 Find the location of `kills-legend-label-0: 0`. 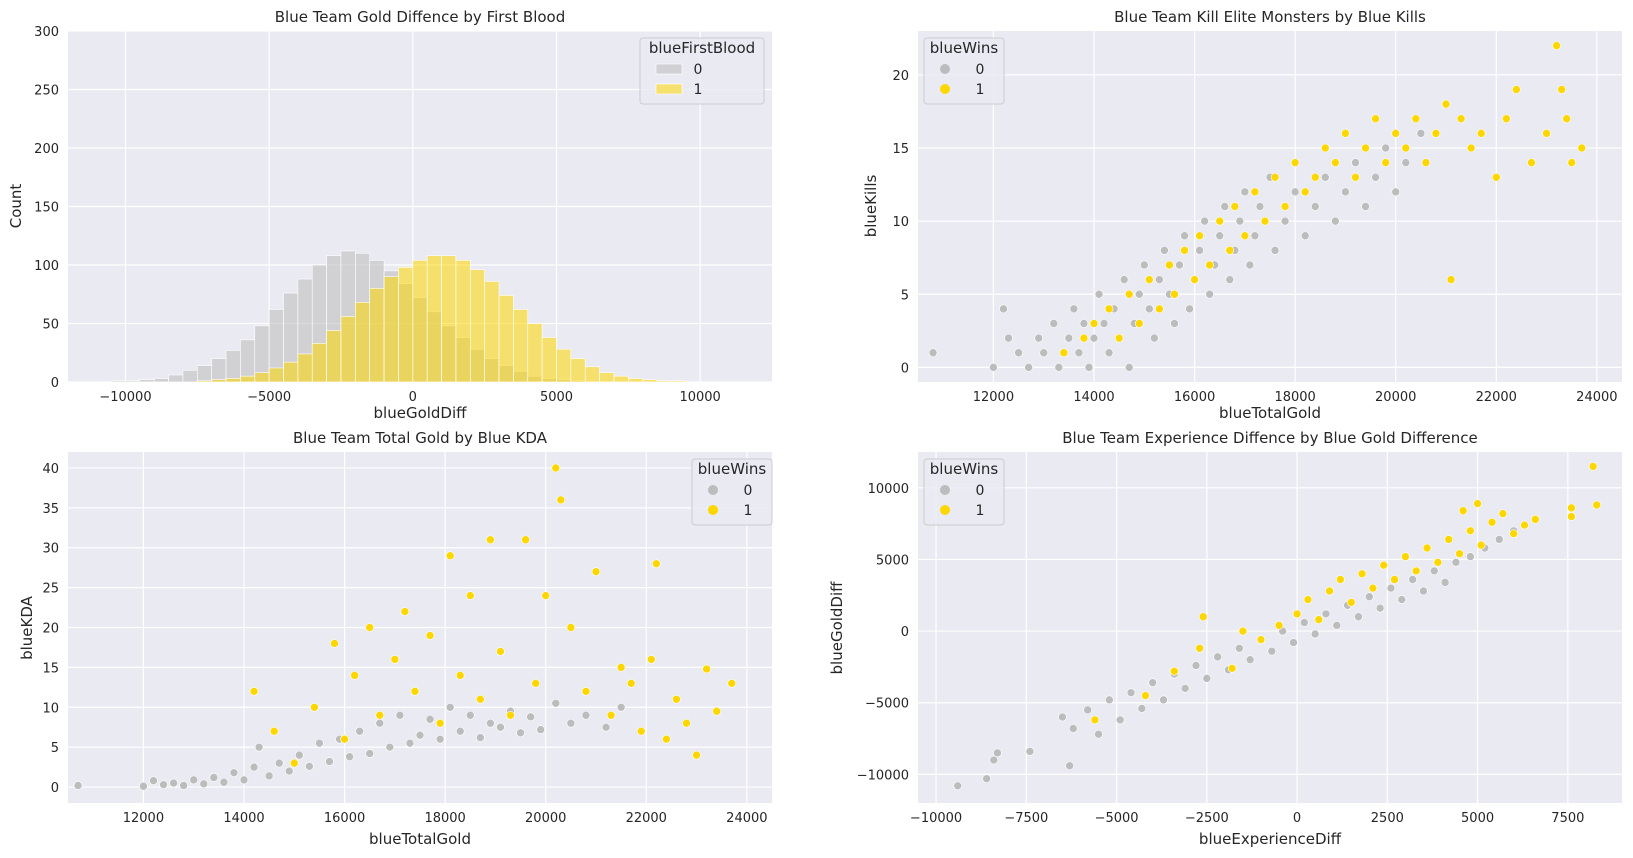

kills-legend-label-0: 0 is located at coordinates (980, 70).